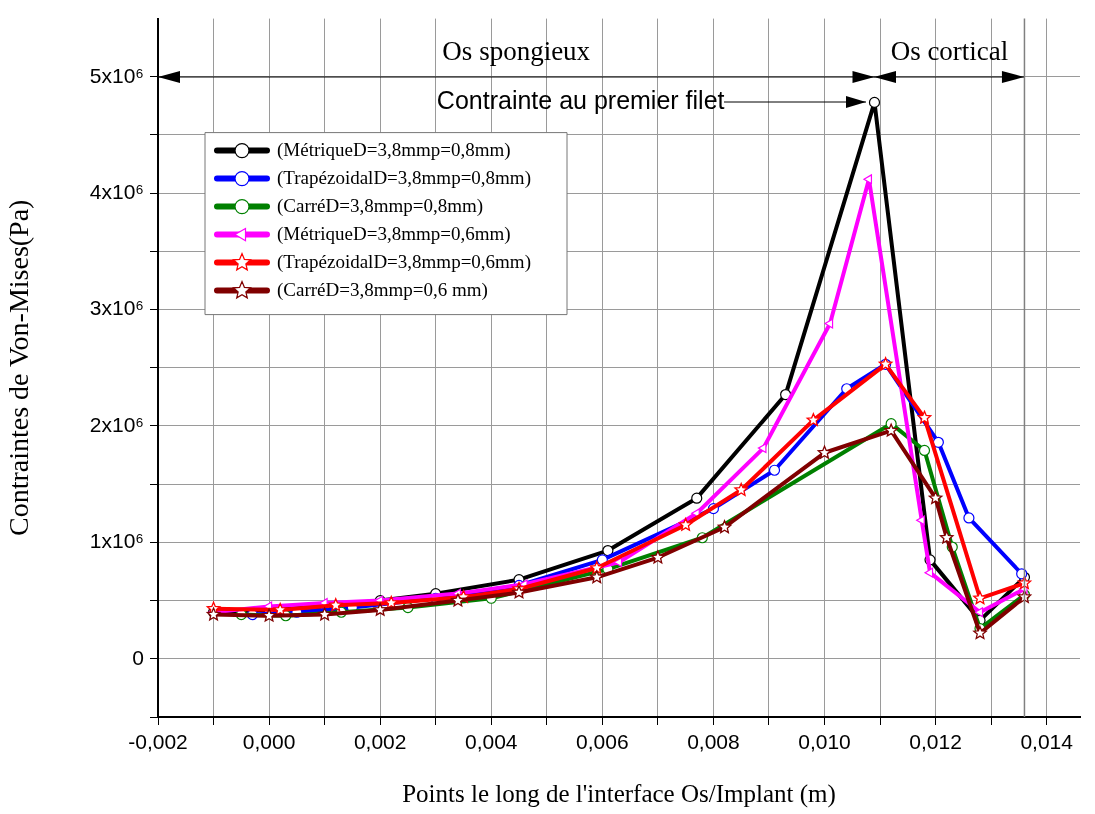  What do you see at coordinates (158, 742) in the screenshot?
I see `x-tick-label: -0,002` at bounding box center [158, 742].